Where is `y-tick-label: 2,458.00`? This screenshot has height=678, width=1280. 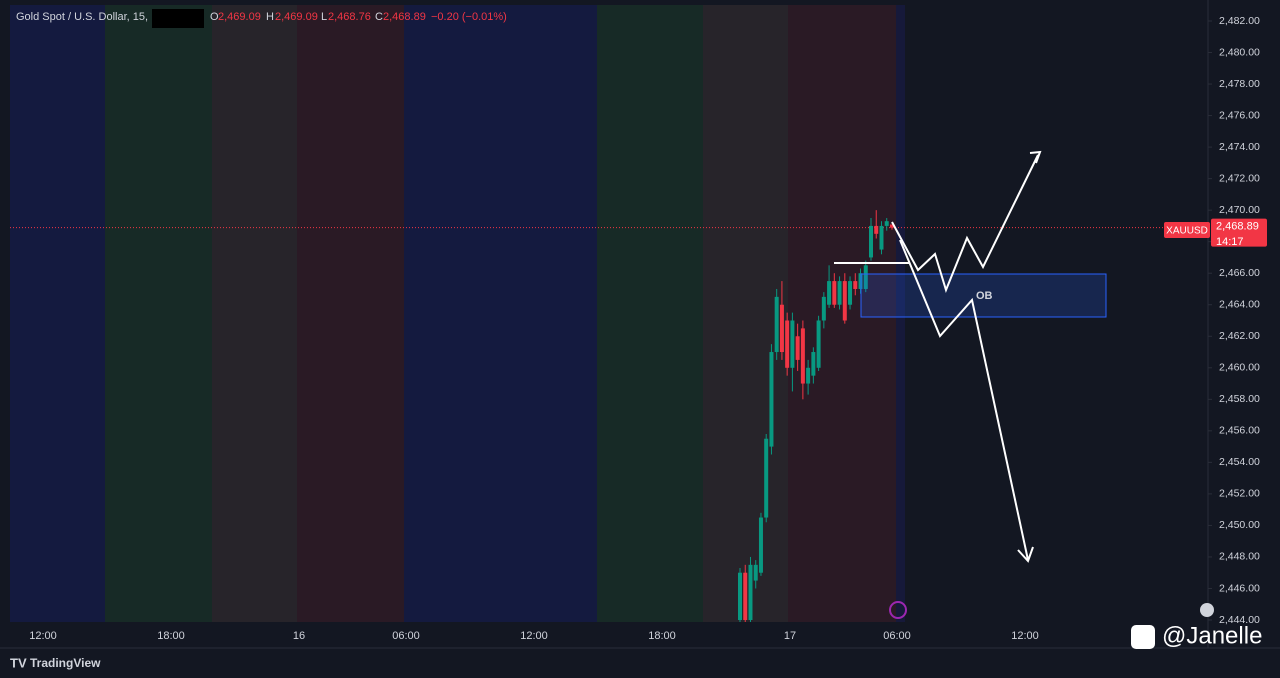
y-tick-label: 2,458.00 is located at coordinates (1239, 399).